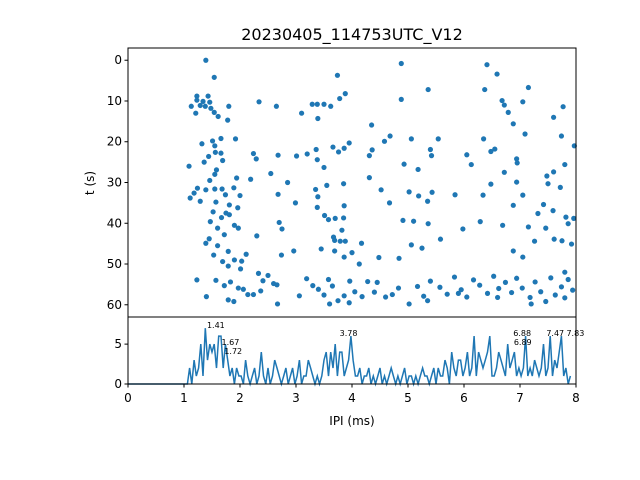 Image resolution: width=640 pixels, height=480 pixels. What do you see at coordinates (350, 357) in the screenshot?
I see `histogram-line` at bounding box center [350, 357].